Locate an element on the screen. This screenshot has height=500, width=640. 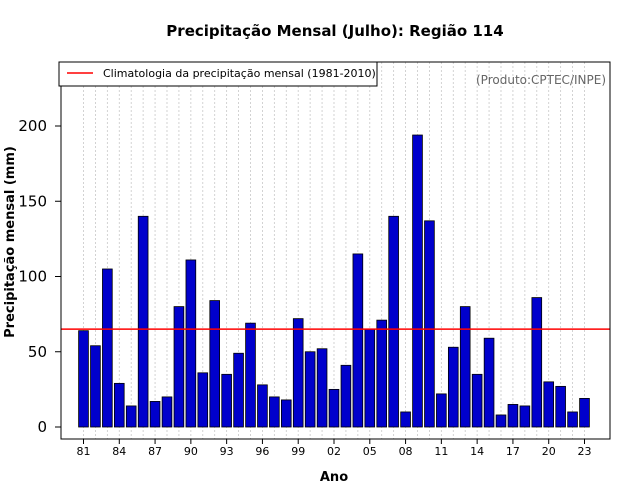
x-tick-label: 90 is located at coordinates (191, 451).